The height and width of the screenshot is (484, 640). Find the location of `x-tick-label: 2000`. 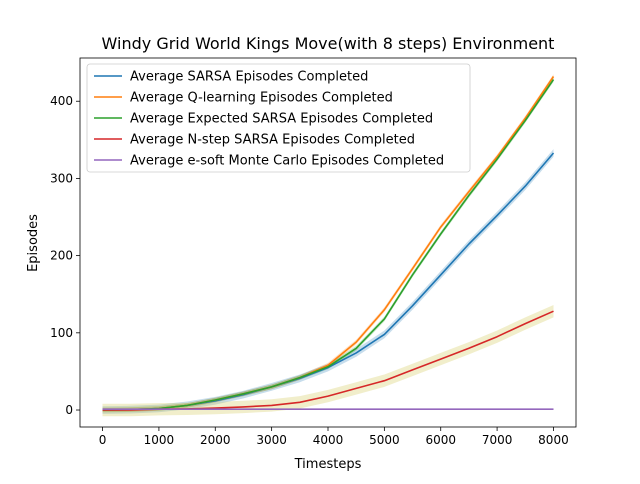

x-tick-label: 2000 is located at coordinates (215, 440).